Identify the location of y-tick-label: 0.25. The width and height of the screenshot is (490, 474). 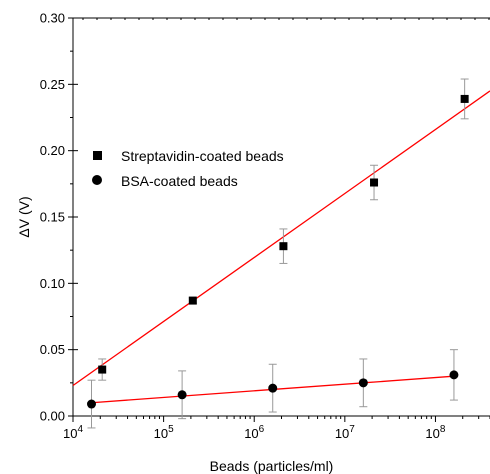
(52, 84).